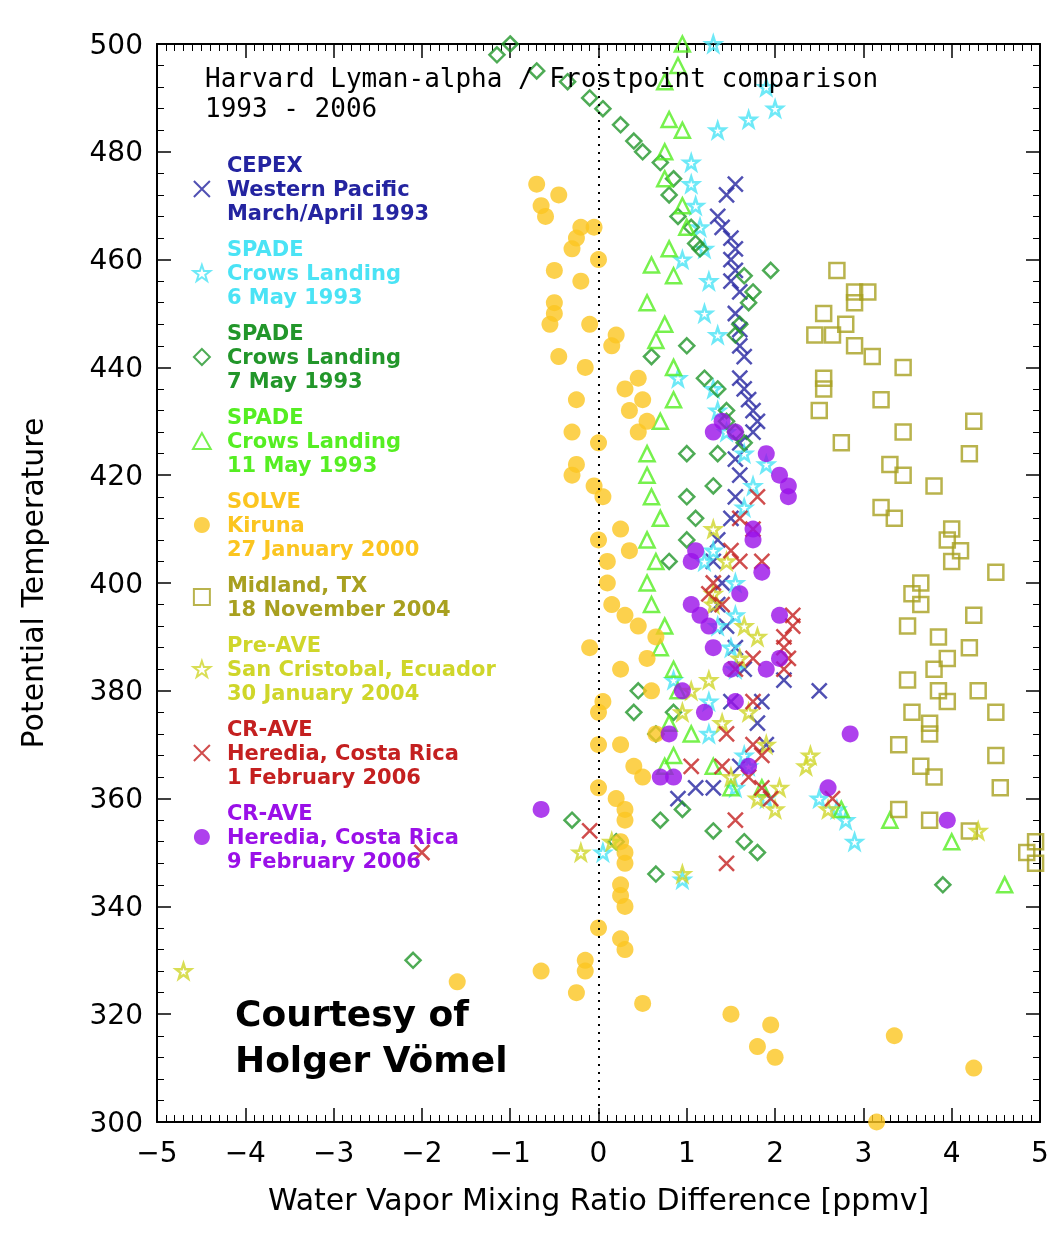  Describe the element at coordinates (116, 367) in the screenshot. I see `y-tick-label: 440` at that location.